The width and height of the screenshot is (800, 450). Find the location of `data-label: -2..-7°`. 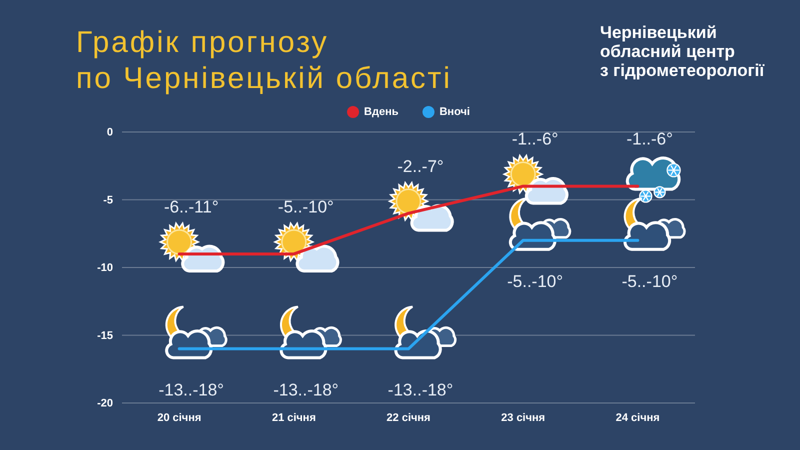

data-label: -2..-7° is located at coordinates (420, 166).